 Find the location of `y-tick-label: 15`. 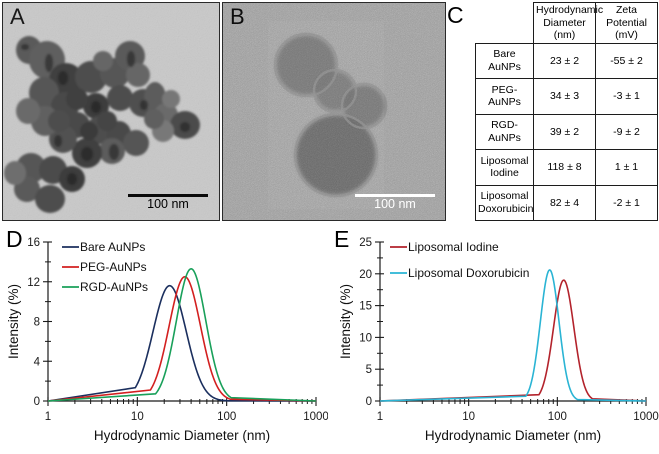

y-tick-label: 15 is located at coordinates (365, 307).